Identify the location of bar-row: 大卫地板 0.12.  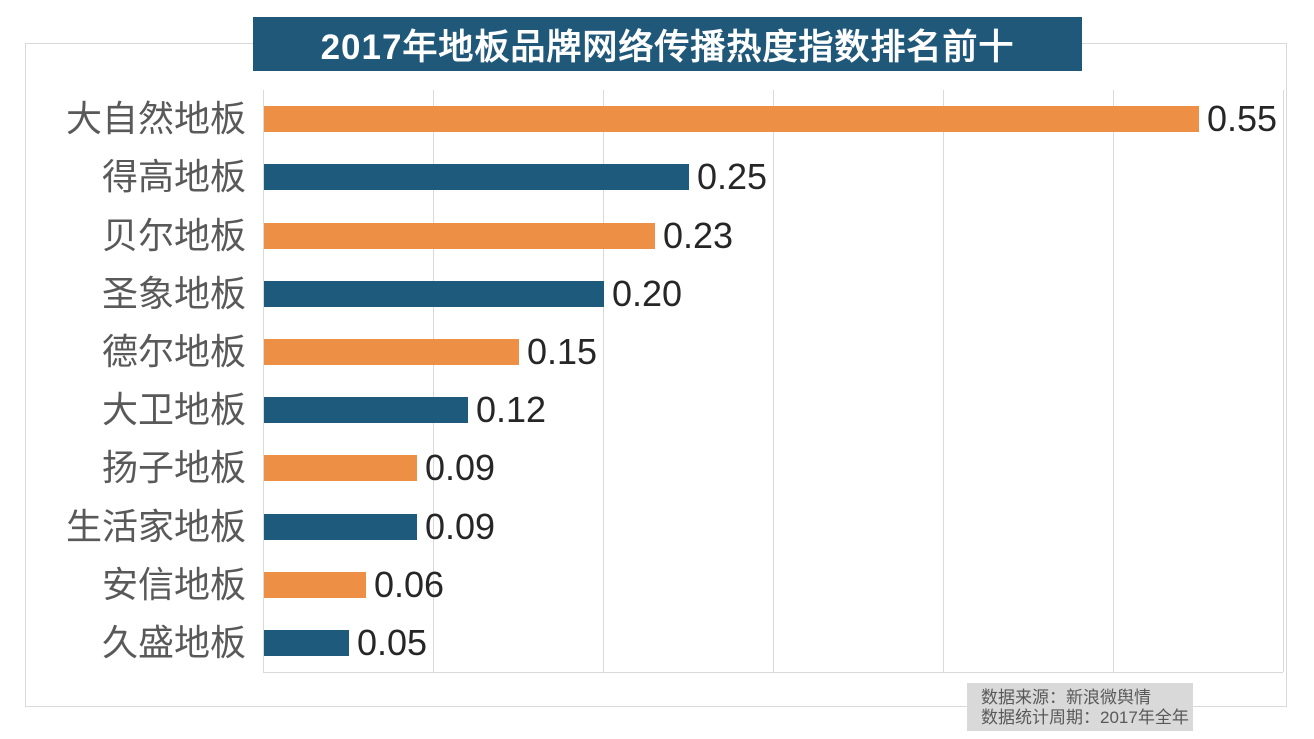
(654, 410).